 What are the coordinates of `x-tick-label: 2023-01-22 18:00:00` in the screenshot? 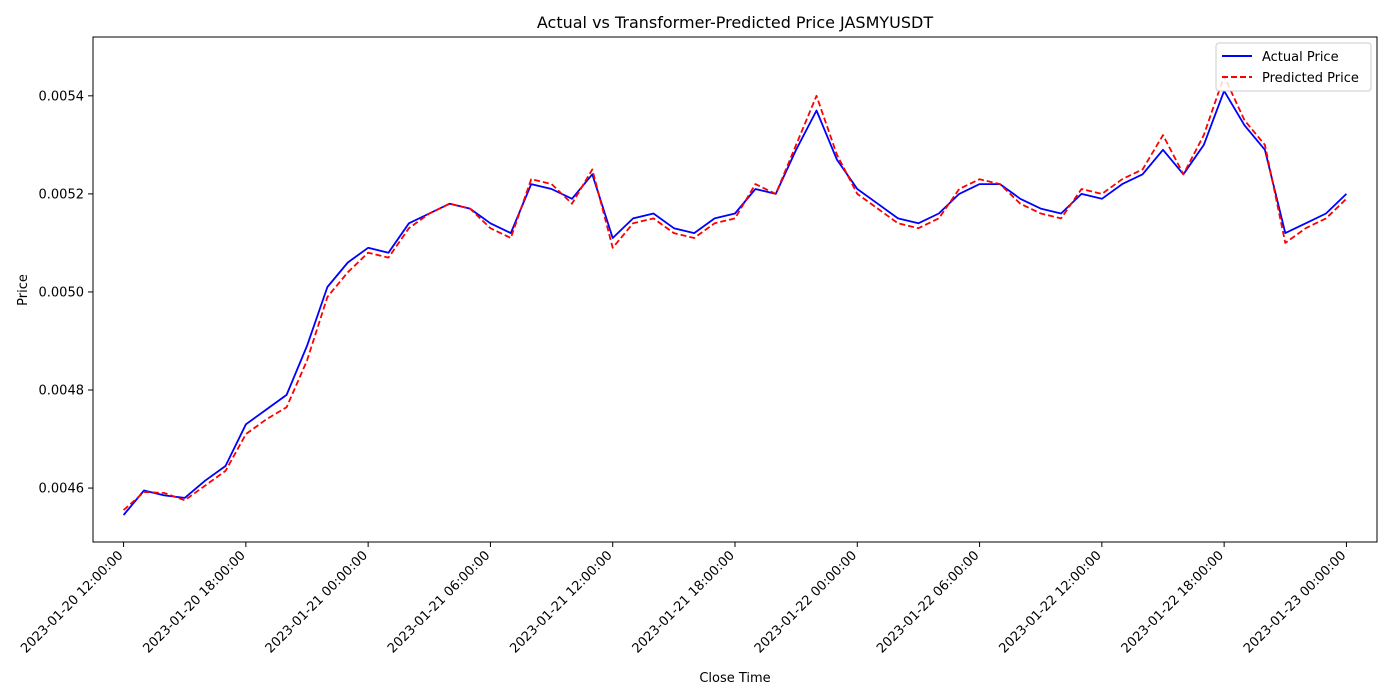 It's located at (1173, 602).